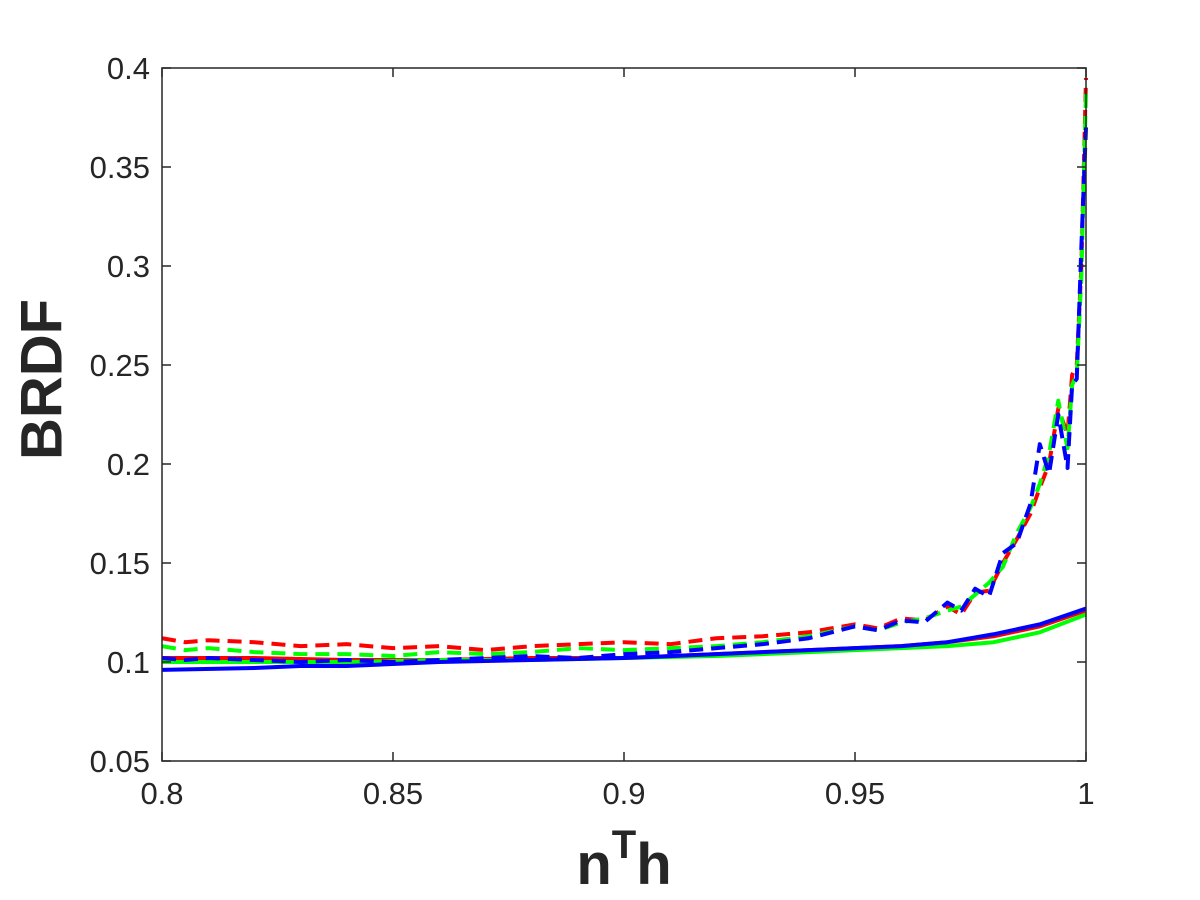 The width and height of the screenshot is (1200, 900). I want to click on y-tick-label: 0.15, so click(120, 563).